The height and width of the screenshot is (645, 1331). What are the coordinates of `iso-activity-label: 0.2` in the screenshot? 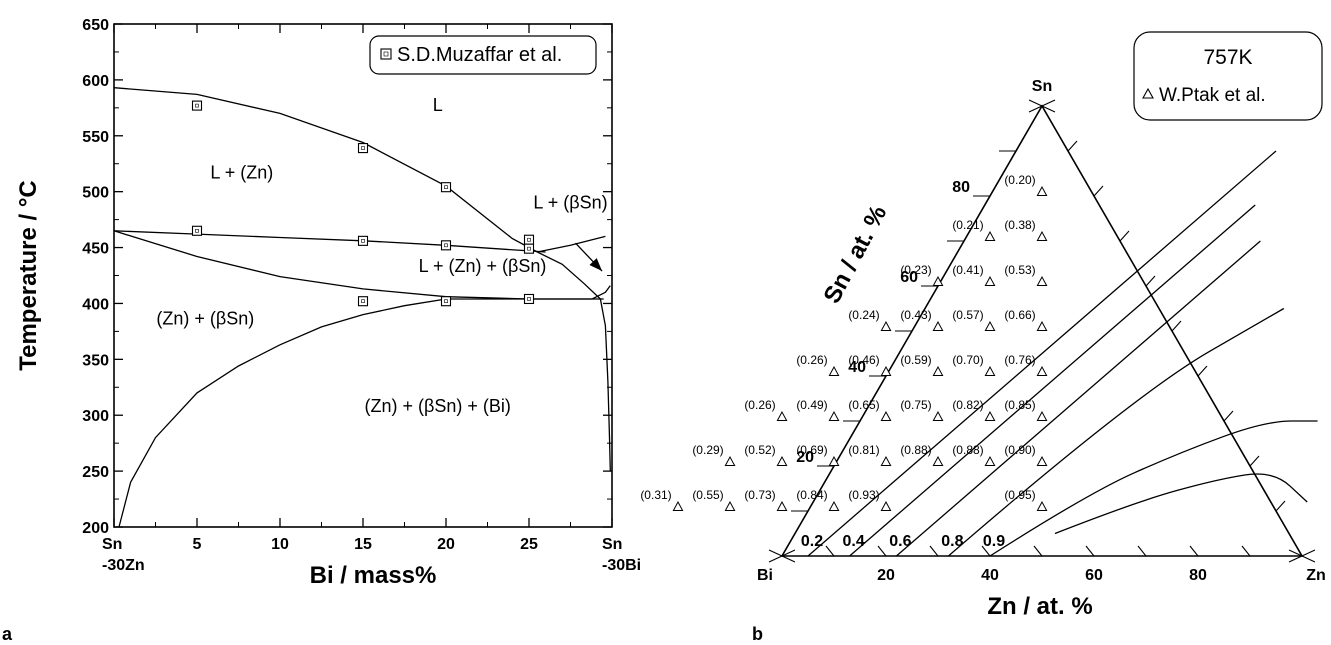 It's located at (812, 541).